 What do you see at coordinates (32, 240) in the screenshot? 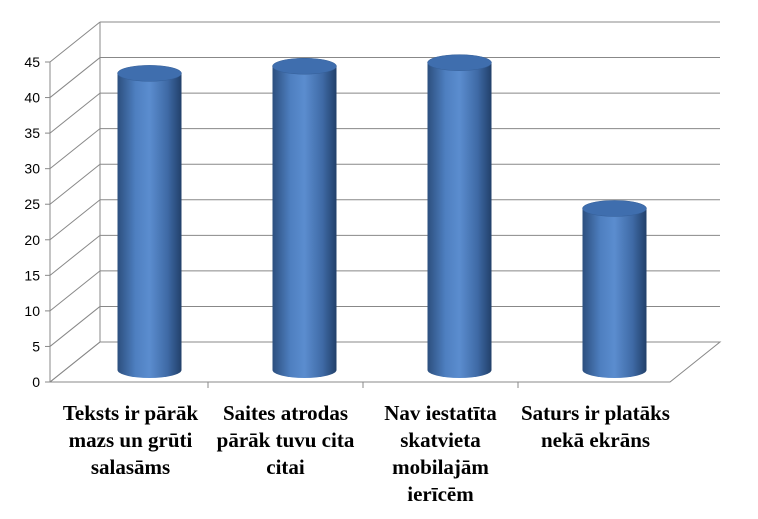
I see `y-tick-label-20: 20` at bounding box center [32, 240].